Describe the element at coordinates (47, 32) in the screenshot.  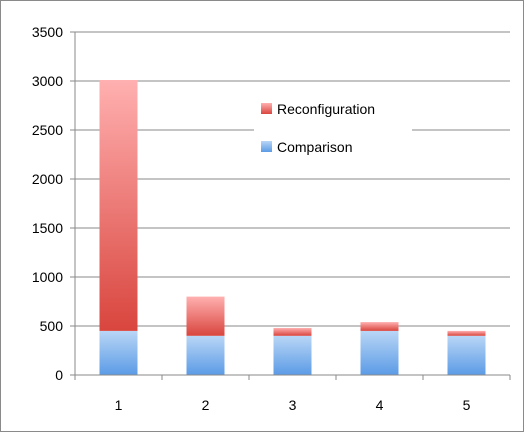
I see `y-tick-label: 3500` at that location.